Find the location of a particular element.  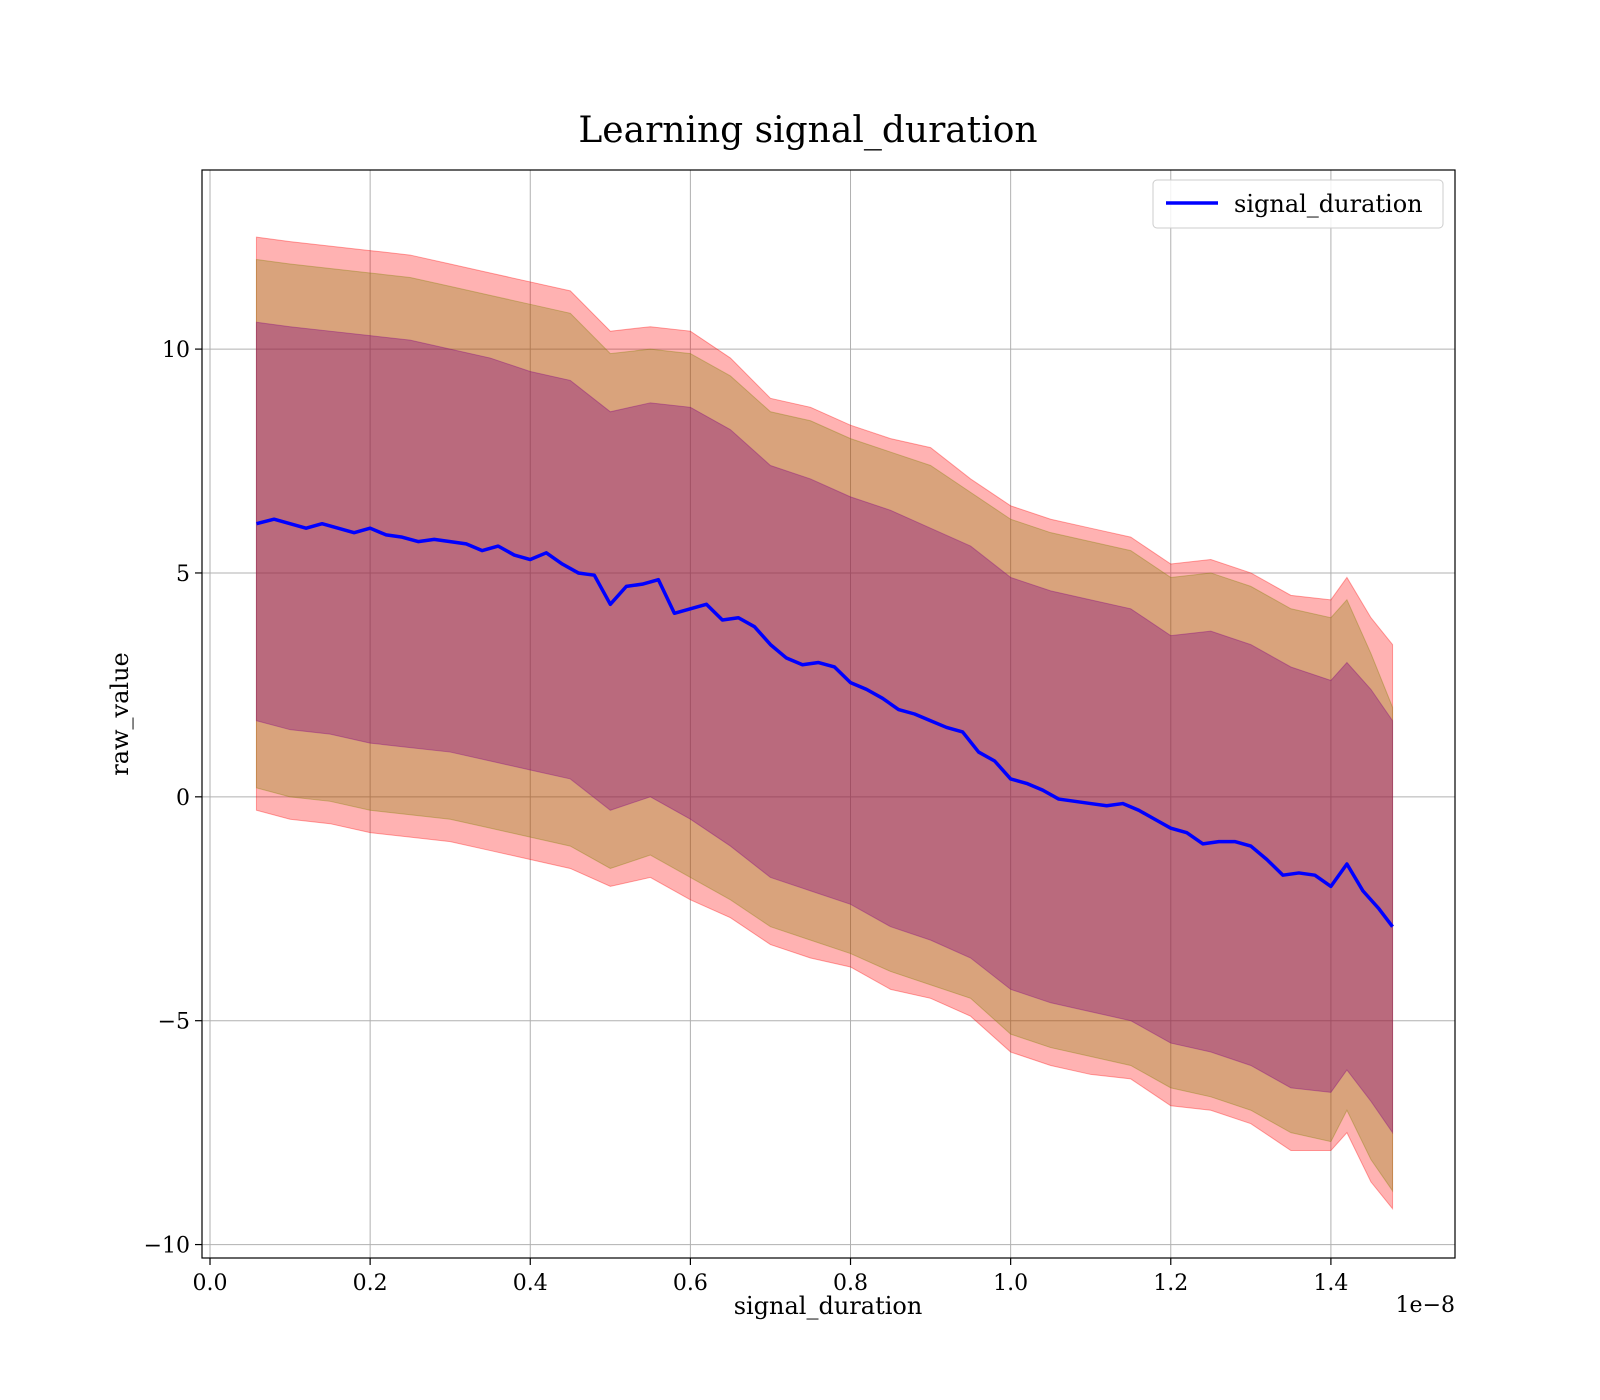

y-tick-label: 0 is located at coordinates (183, 798).